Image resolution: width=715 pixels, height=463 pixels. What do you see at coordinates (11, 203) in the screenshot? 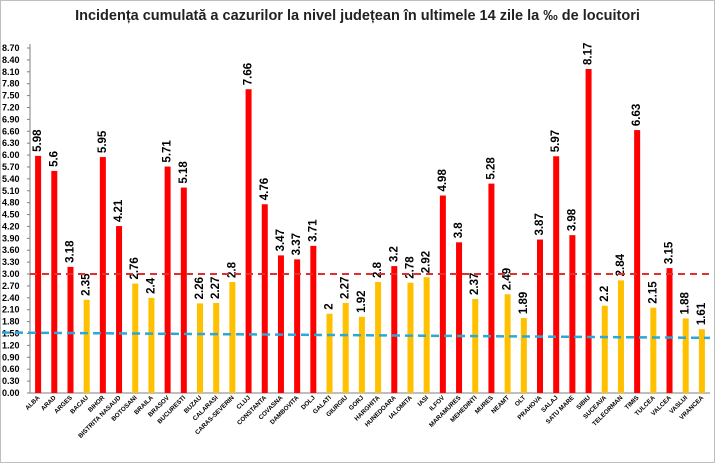
I see `y-tick-label: 4.80` at bounding box center [11, 203].